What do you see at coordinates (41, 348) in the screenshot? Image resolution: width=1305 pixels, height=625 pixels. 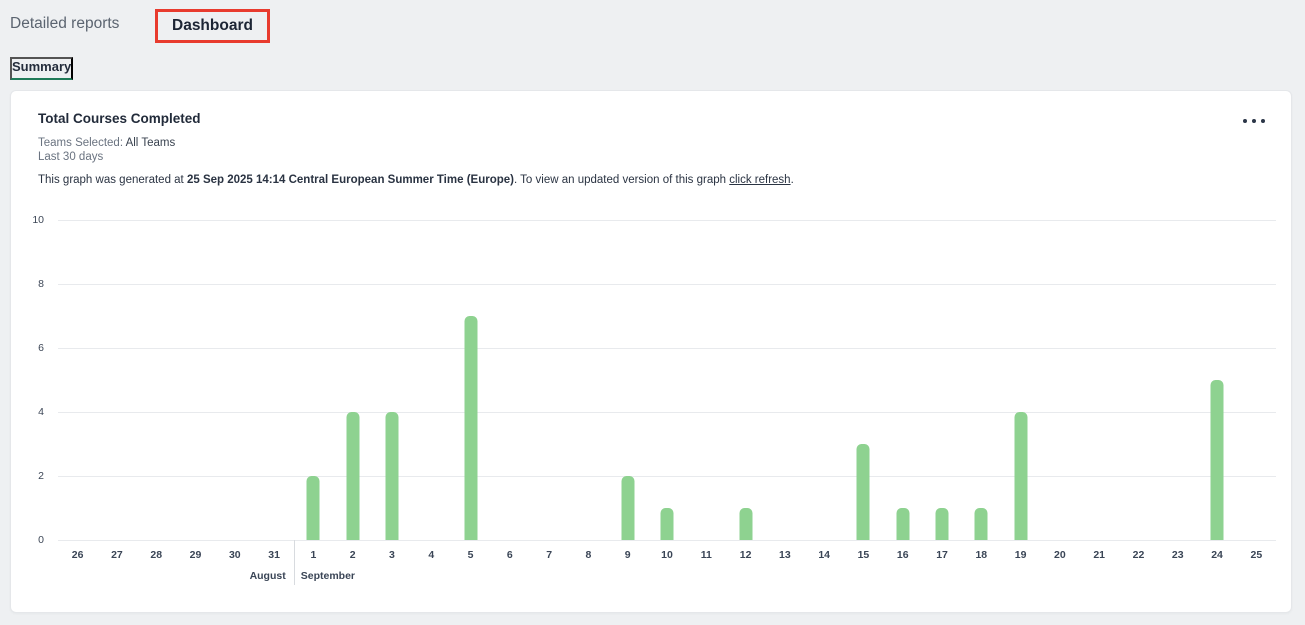 I see `y-axis-tick: 6` at bounding box center [41, 348].